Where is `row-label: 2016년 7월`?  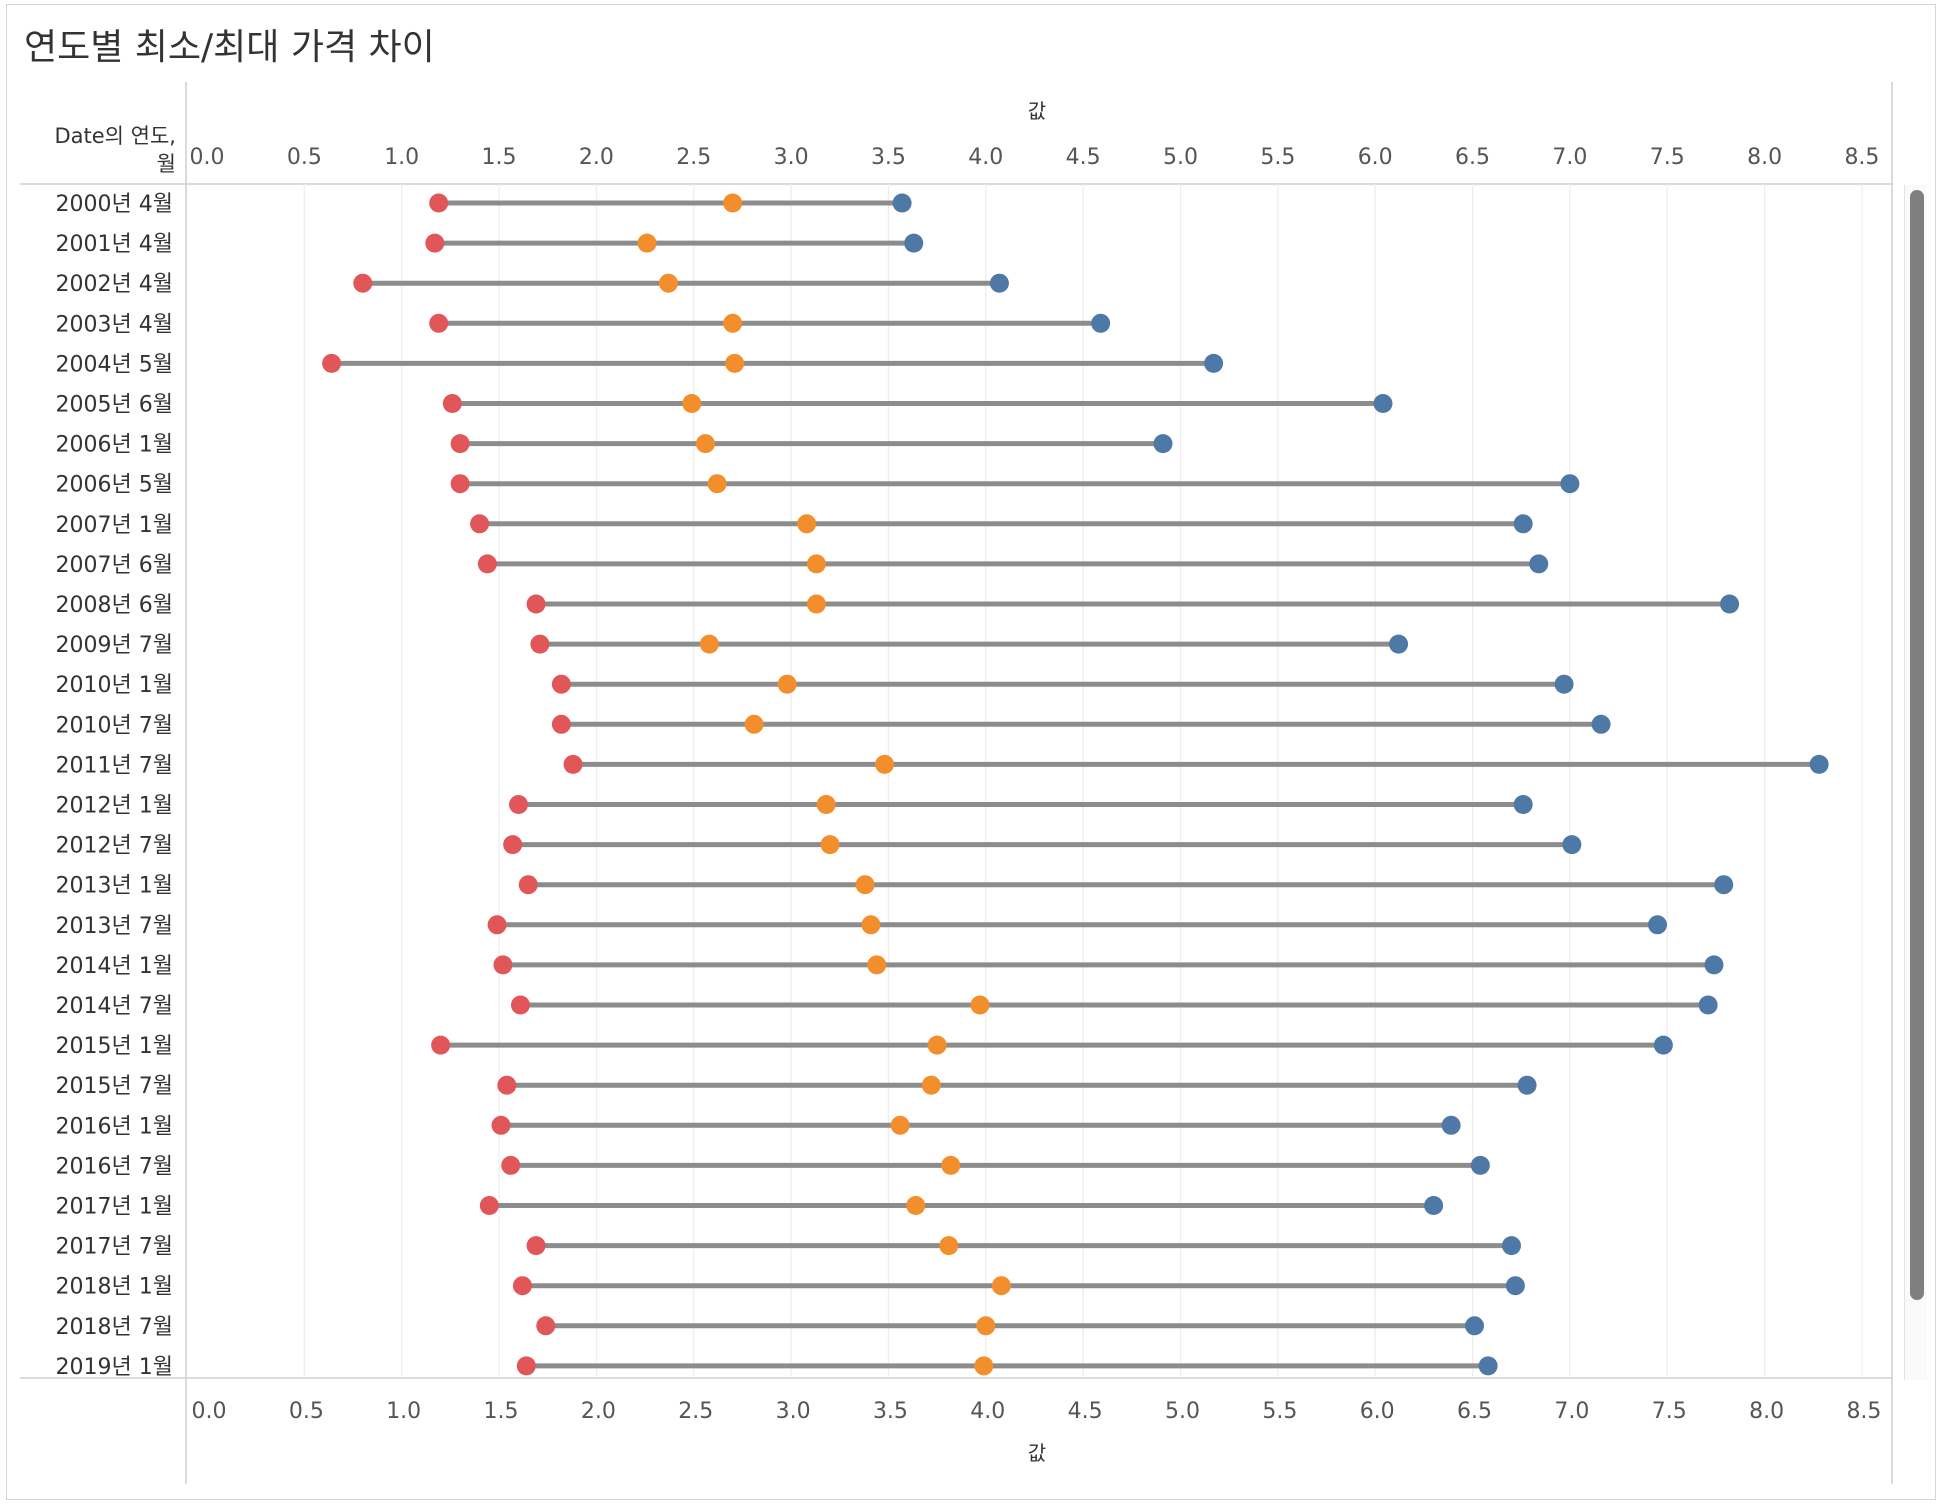 row-label: 2016년 7월 is located at coordinates (114, 1166).